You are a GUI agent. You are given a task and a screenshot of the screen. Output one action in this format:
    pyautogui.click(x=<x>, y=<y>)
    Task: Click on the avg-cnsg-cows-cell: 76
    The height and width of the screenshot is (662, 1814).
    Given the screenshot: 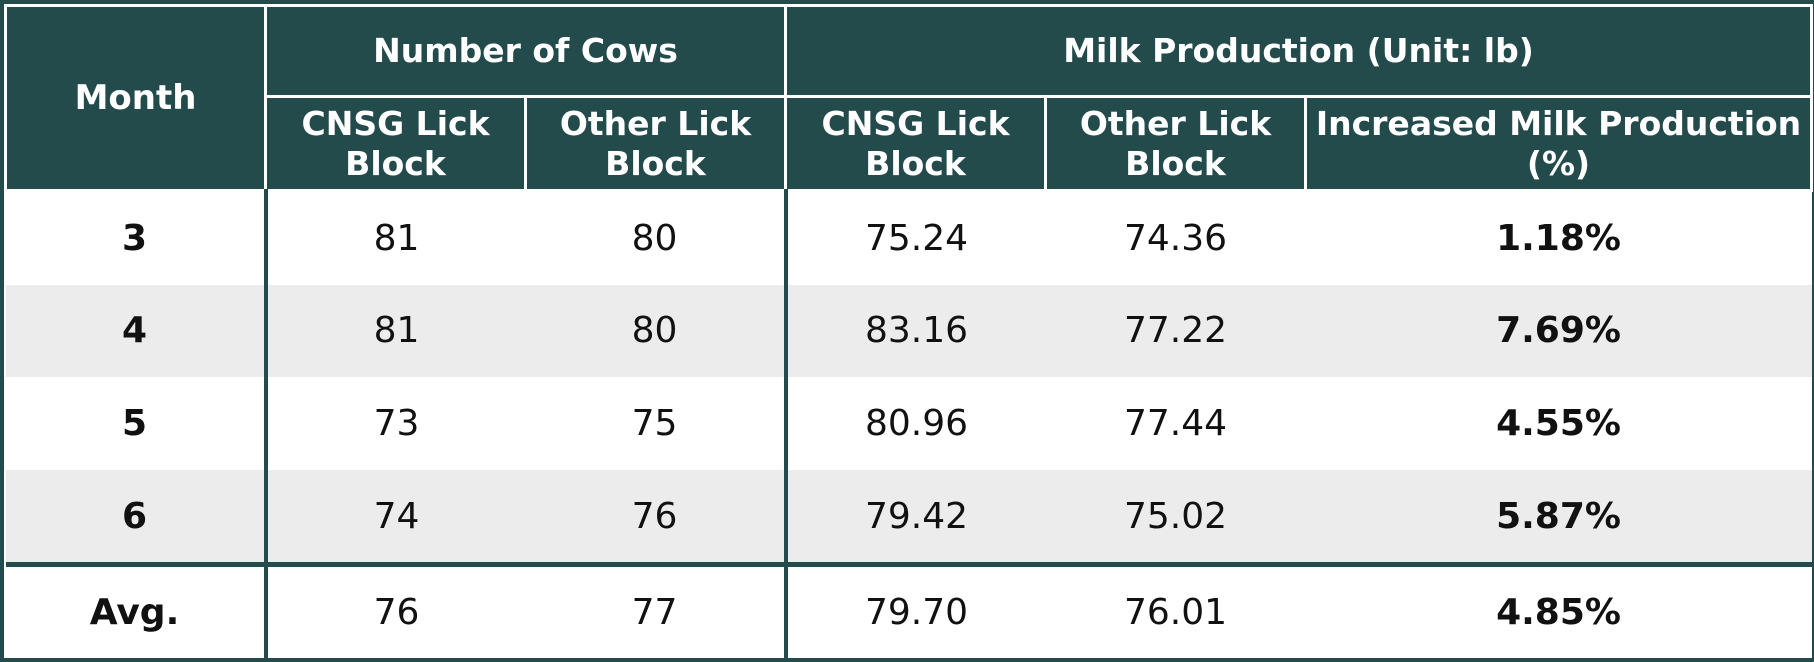 What is the action you would take?
    pyautogui.click(x=394, y=610)
    